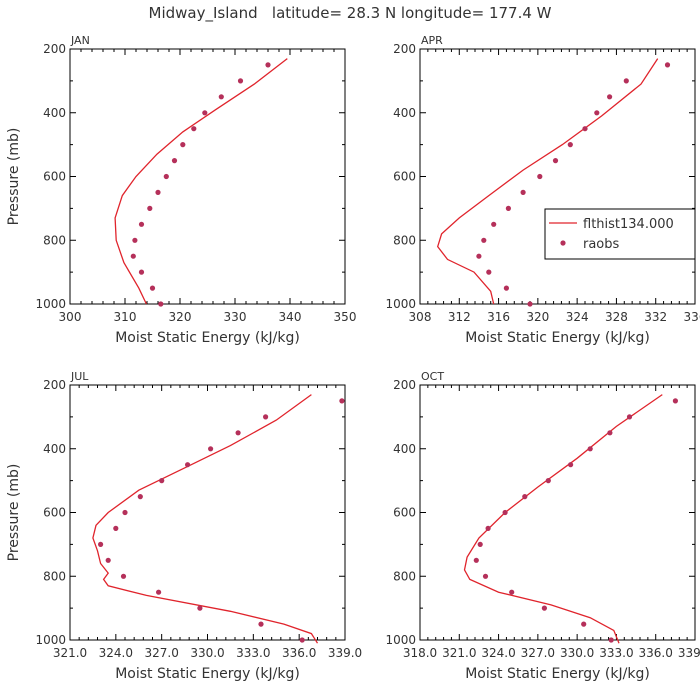 Image resolution: width=700 pixels, height=700 pixels. I want to click on legend-box, so click(620, 234).